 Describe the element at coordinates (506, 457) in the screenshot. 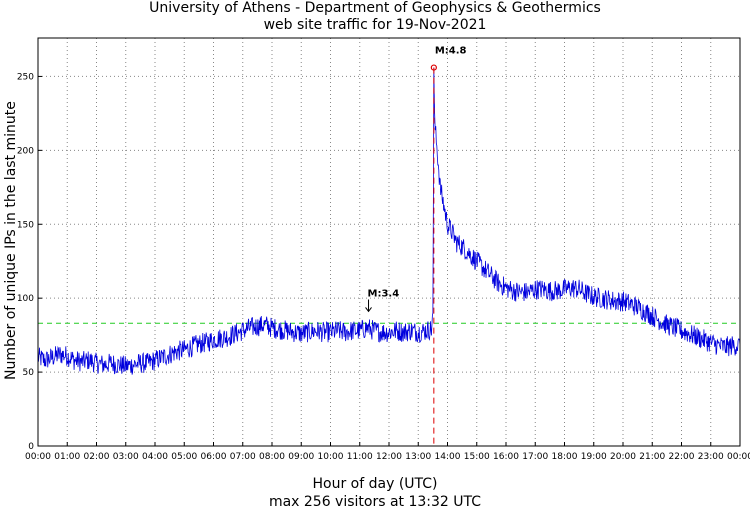

I see `x-tick-label: 16:00` at that location.